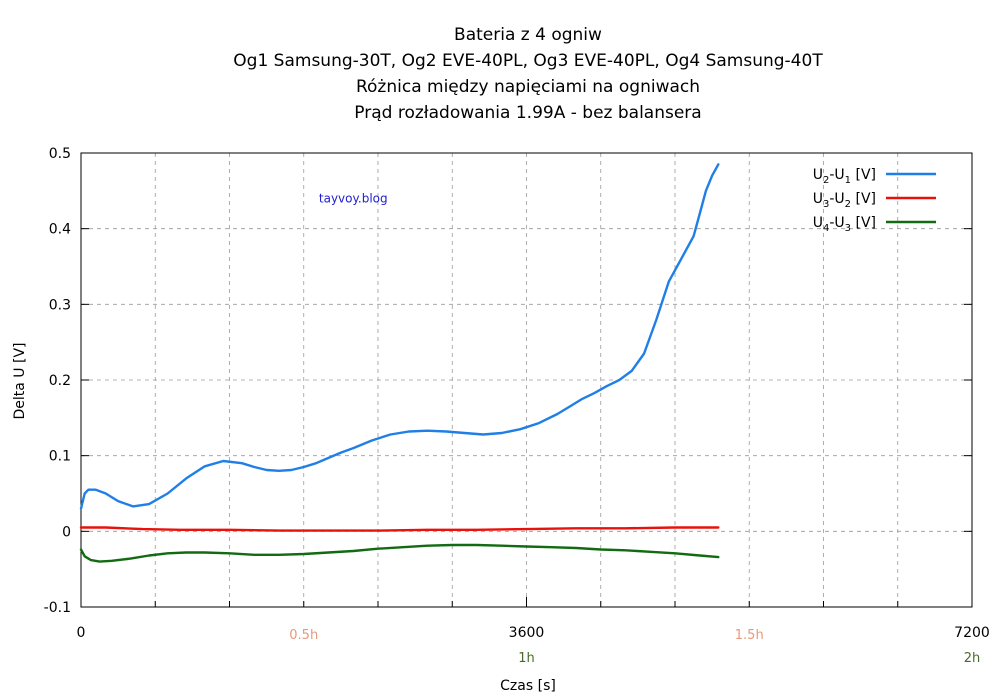 The image size is (1000, 700). Describe the element at coordinates (527, 113) in the screenshot. I see `title-line-4: Prąd rozładowania 1.99A - bez balansera` at that location.